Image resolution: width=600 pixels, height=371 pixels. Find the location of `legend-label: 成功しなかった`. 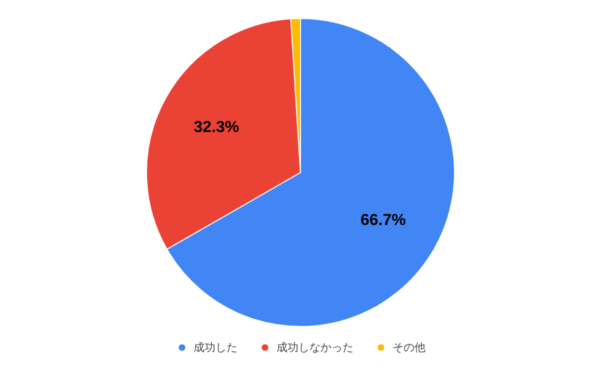

legend-label: 成功しなかった is located at coordinates (315, 347).